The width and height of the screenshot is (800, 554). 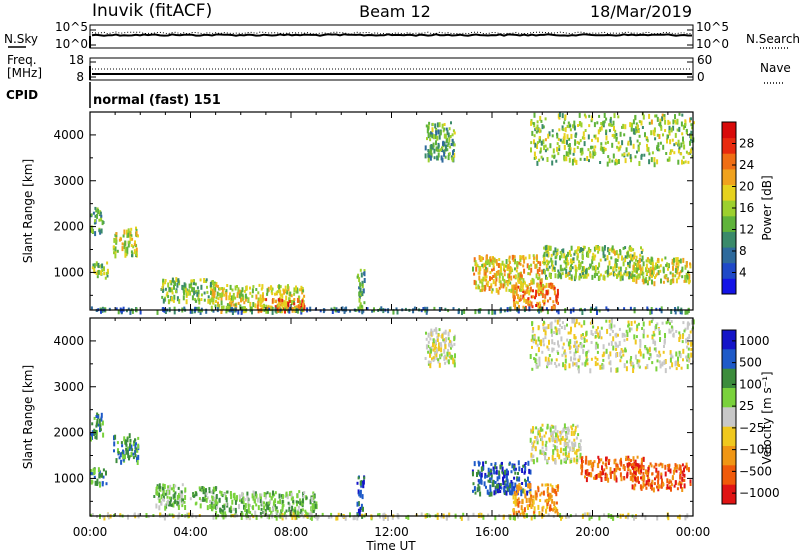 I want to click on power-cell-1940, so click(x=608, y=142).